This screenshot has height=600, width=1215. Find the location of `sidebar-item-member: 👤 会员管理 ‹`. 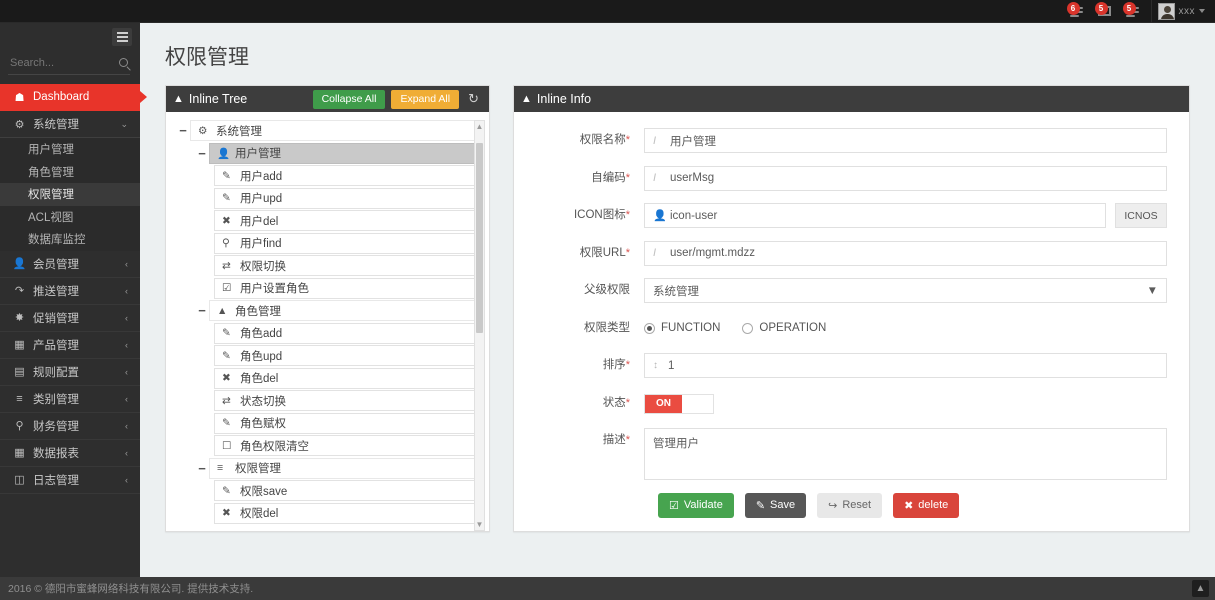

sidebar-item-member: 👤 会员管理 ‹ is located at coordinates (70, 264).